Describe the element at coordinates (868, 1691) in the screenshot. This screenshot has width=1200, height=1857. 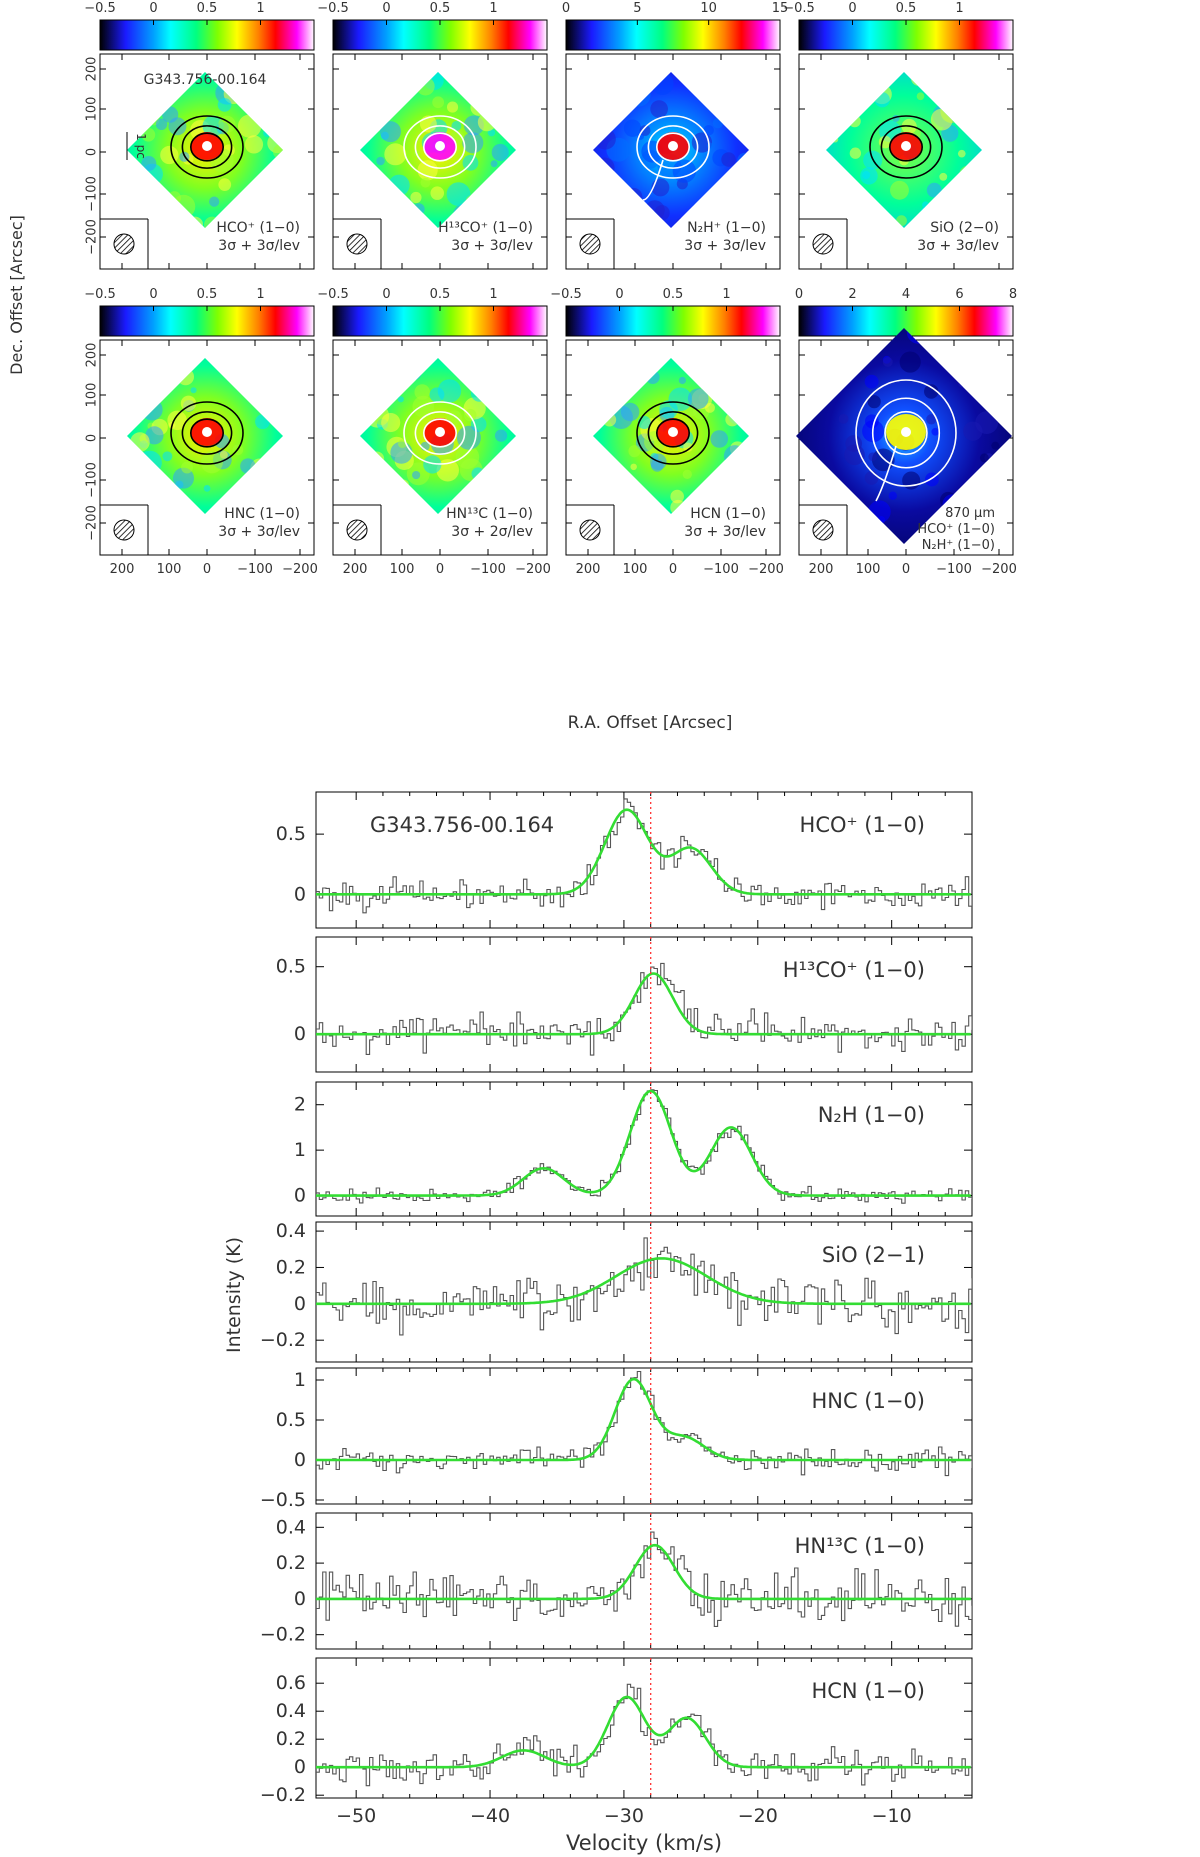
I see `spectrum-line-label: HCN (1−0)` at that location.